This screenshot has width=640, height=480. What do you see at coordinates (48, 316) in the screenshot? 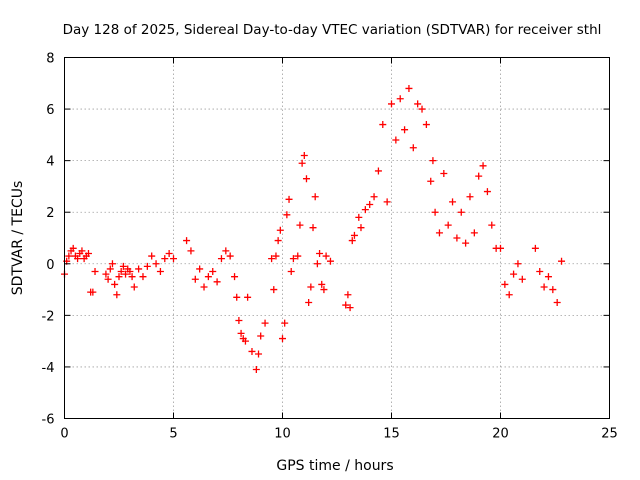
I see `y-tick-label: -2` at bounding box center [48, 316].